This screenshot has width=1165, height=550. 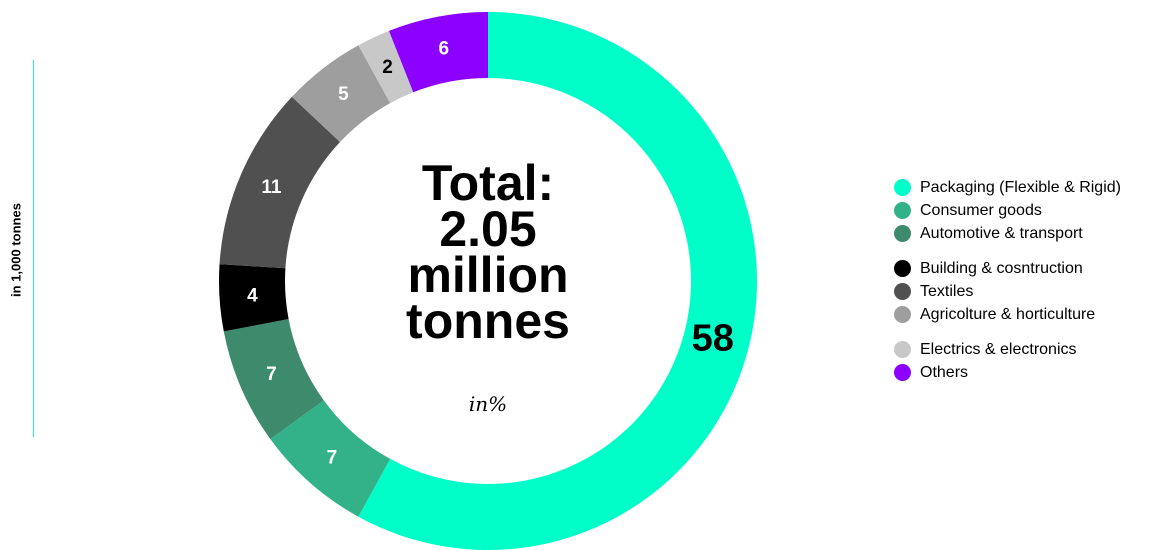 I want to click on slice-value-label: 58, so click(x=713, y=339).